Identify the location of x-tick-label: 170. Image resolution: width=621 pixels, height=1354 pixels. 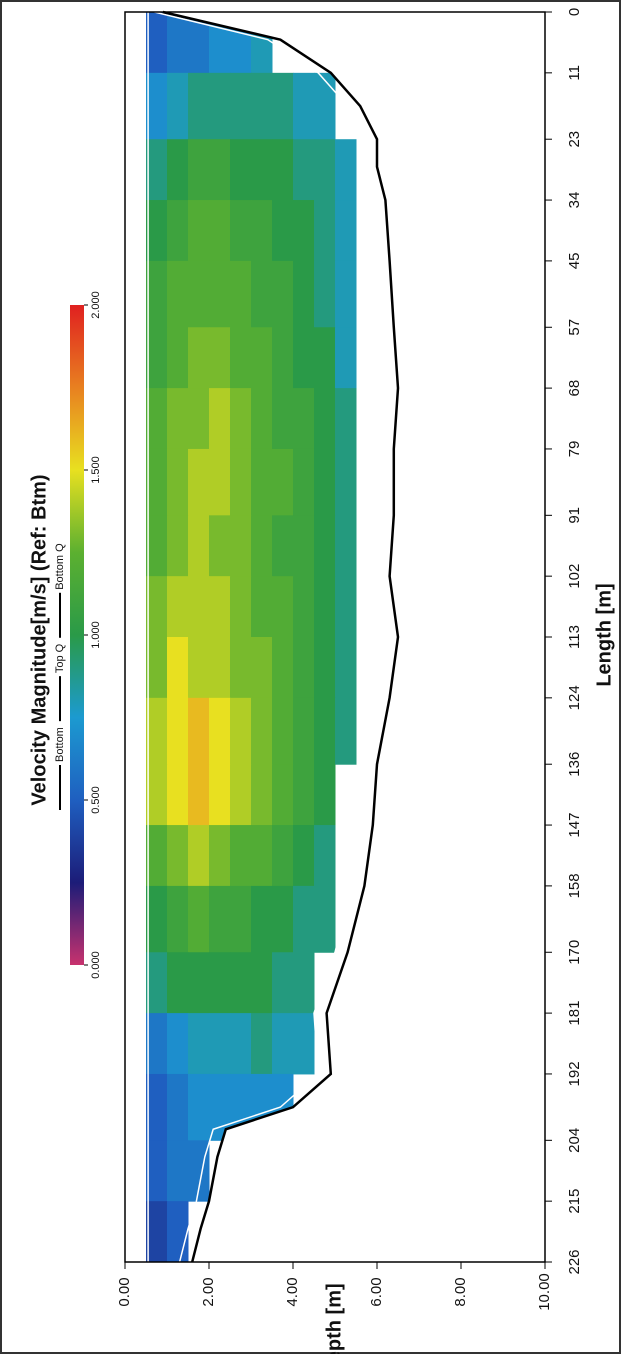
(574, 952).